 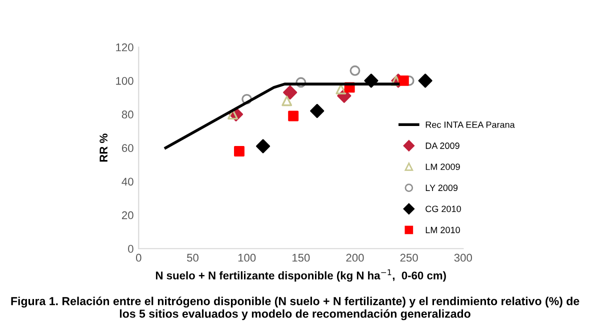 What do you see at coordinates (128, 148) in the screenshot?
I see `y-tick-label: 60` at bounding box center [128, 148].